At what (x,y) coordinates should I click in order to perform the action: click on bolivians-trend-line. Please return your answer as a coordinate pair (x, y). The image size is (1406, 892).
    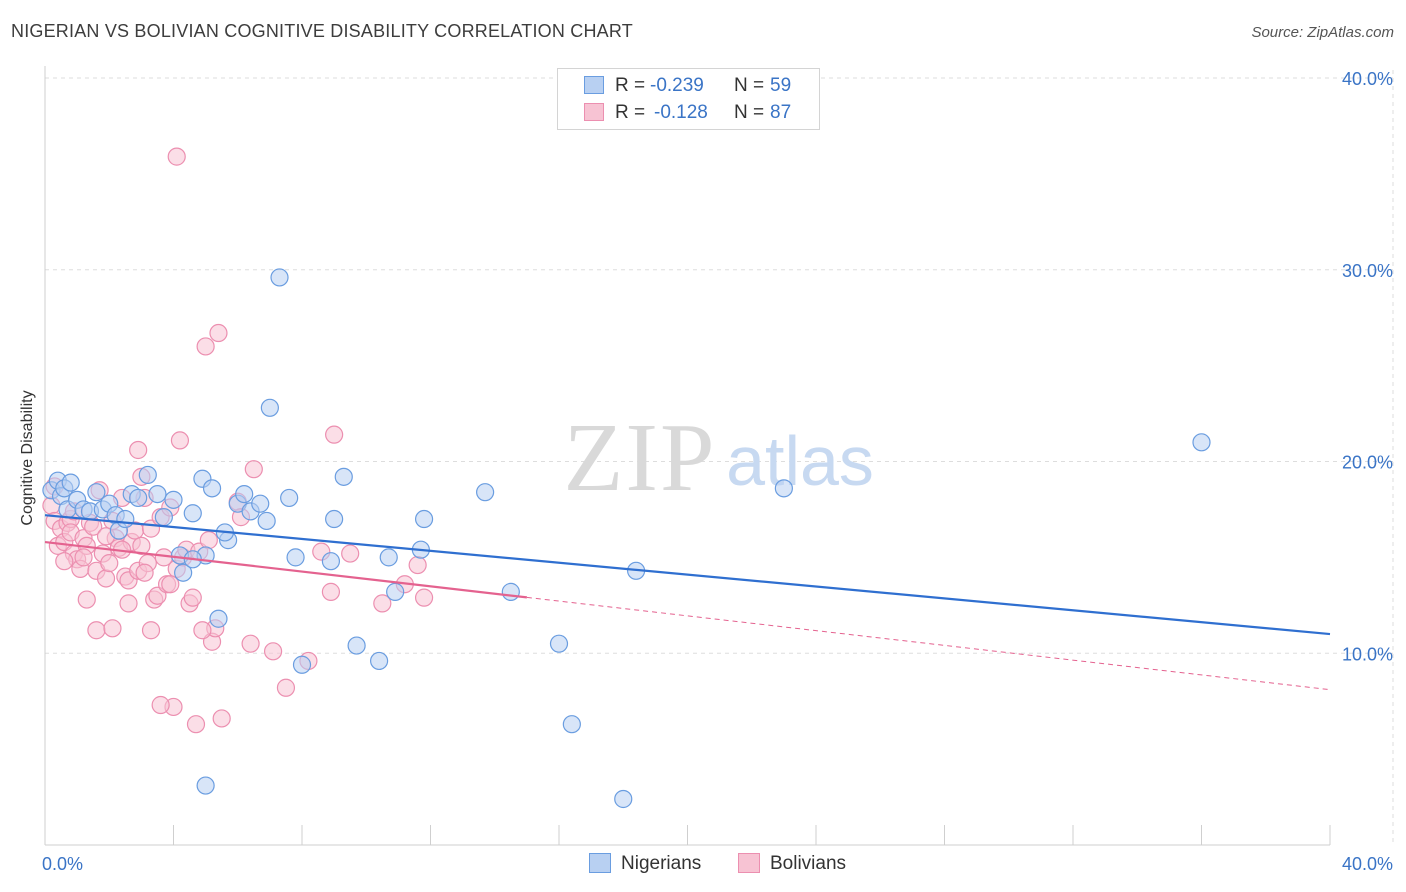
    Looking at the image, I should click on (286, 569).